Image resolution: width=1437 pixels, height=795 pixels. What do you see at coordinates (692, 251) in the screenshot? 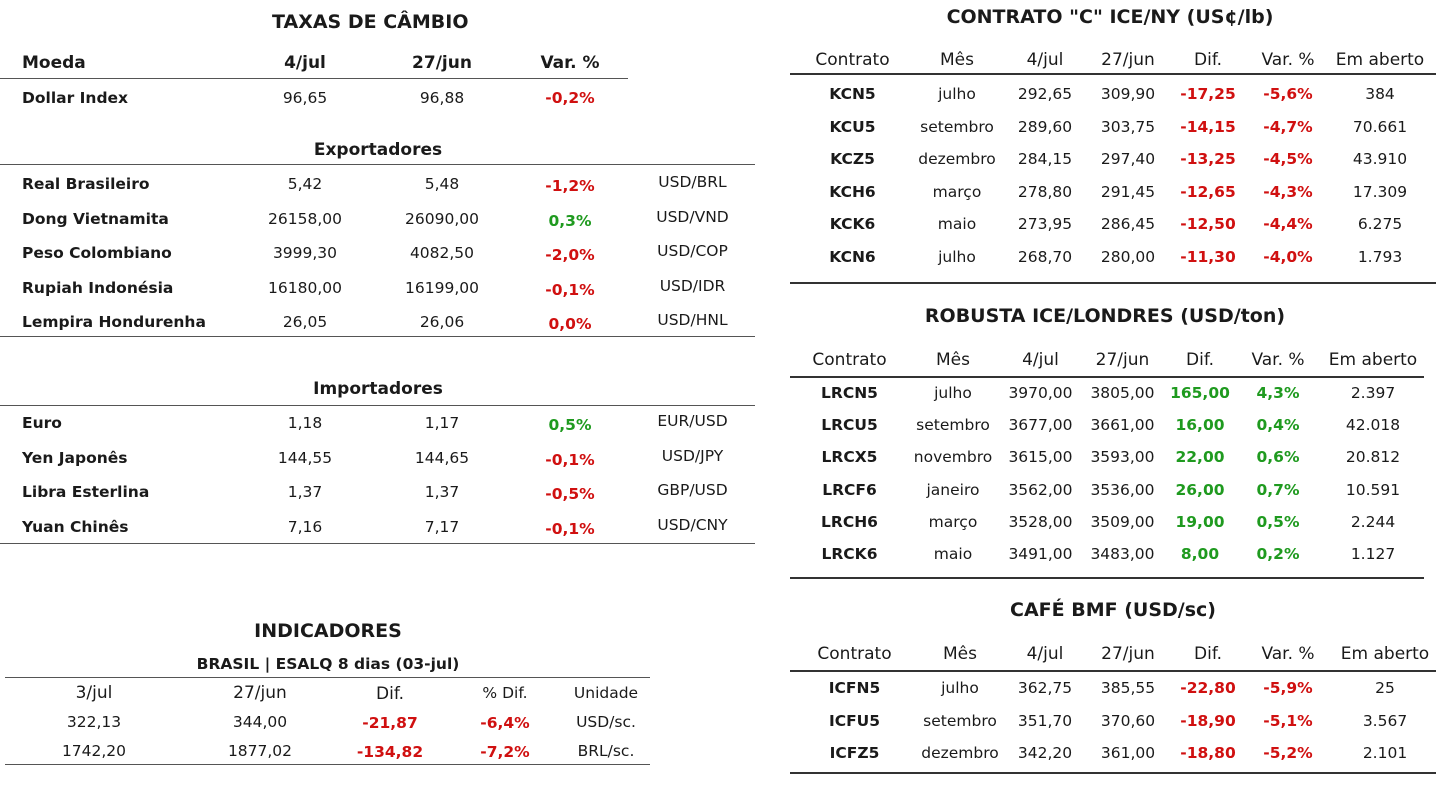
I see `currency-pair: USD/COP` at bounding box center [692, 251].